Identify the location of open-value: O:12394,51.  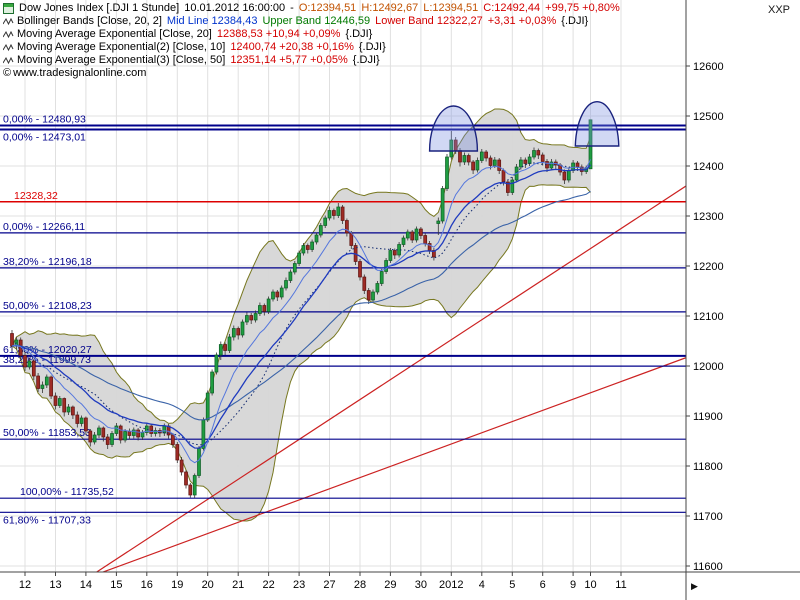
(327, 8).